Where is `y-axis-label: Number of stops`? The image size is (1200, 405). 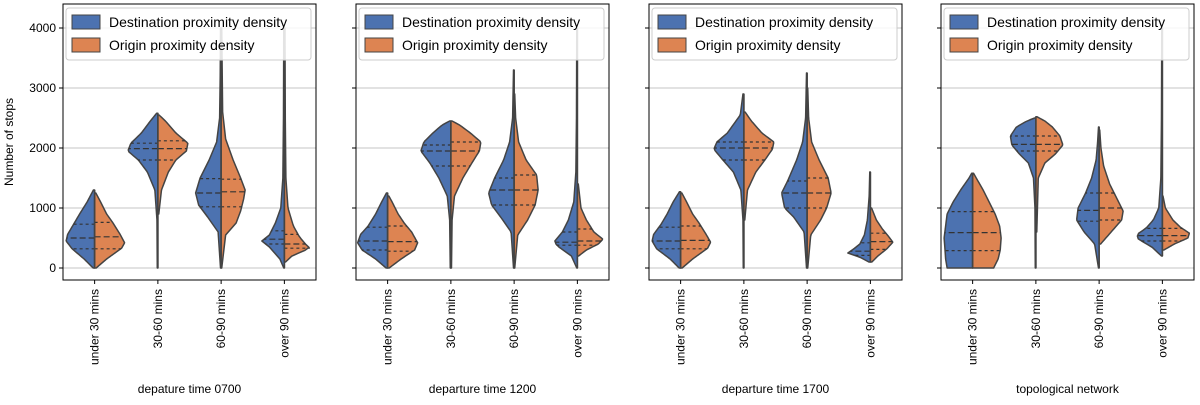 y-axis-label: Number of stops is located at coordinates (9, 142).